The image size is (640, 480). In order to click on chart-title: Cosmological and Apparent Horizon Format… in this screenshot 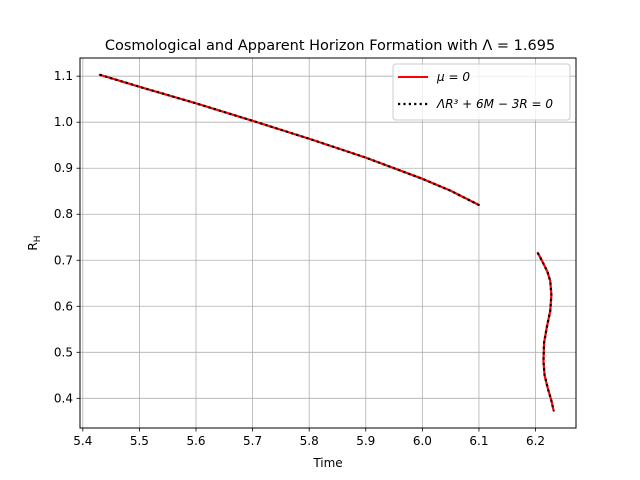, I will do `click(330, 46)`.